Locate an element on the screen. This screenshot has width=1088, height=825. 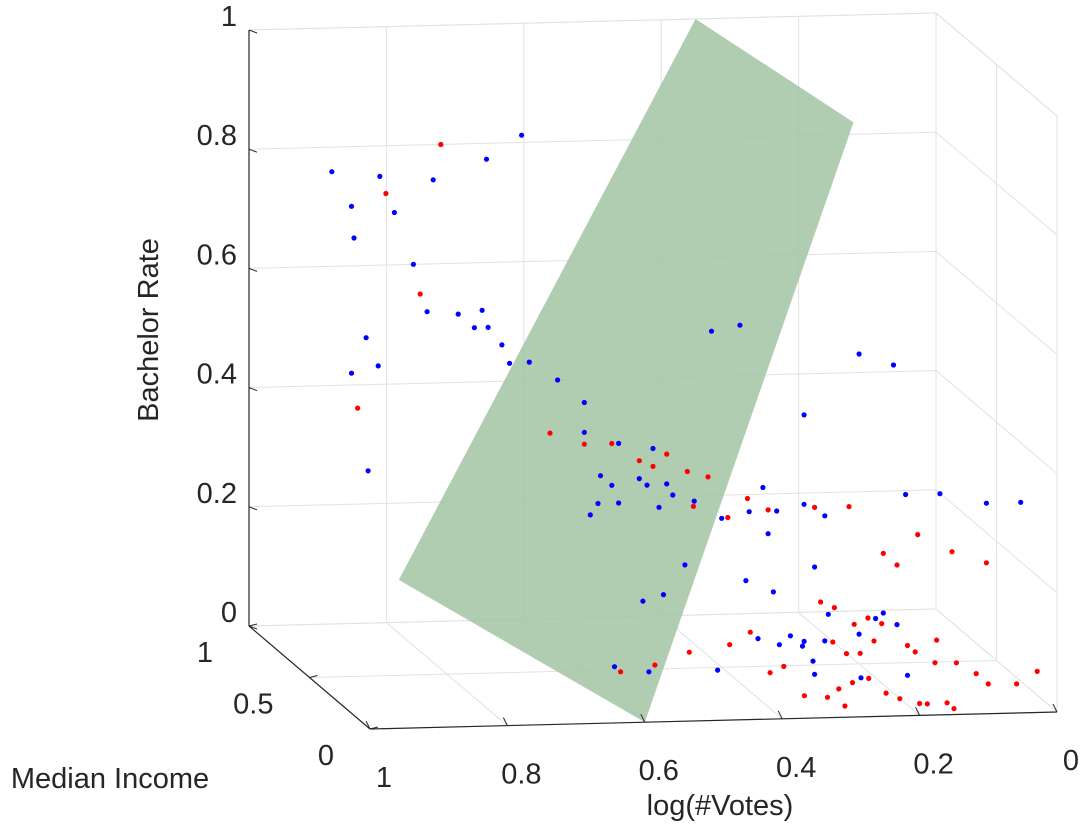
x-tick-label: 0.2 is located at coordinates (933, 764).